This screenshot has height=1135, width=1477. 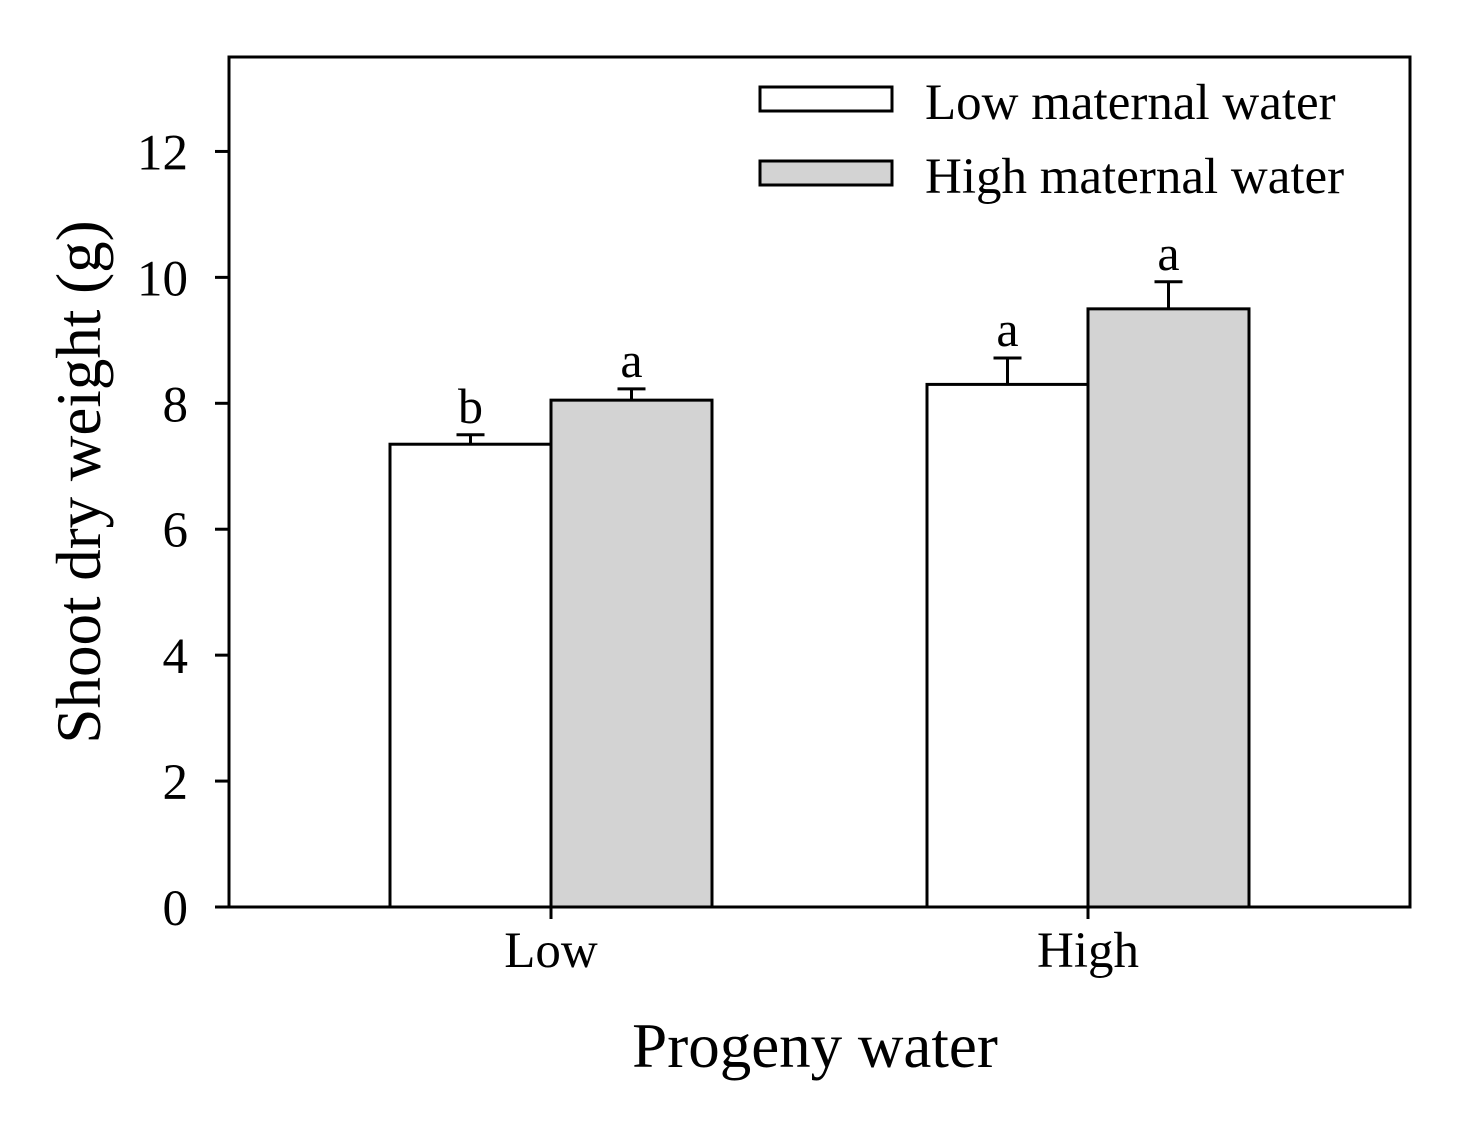 I want to click on y-tick-label-12: 12, so click(x=162, y=153).